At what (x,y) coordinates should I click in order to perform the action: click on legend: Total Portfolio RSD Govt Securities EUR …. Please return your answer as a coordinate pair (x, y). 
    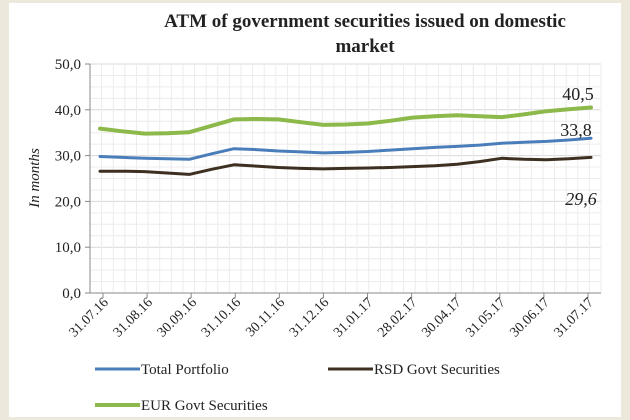
    Looking at the image, I should click on (297, 388).